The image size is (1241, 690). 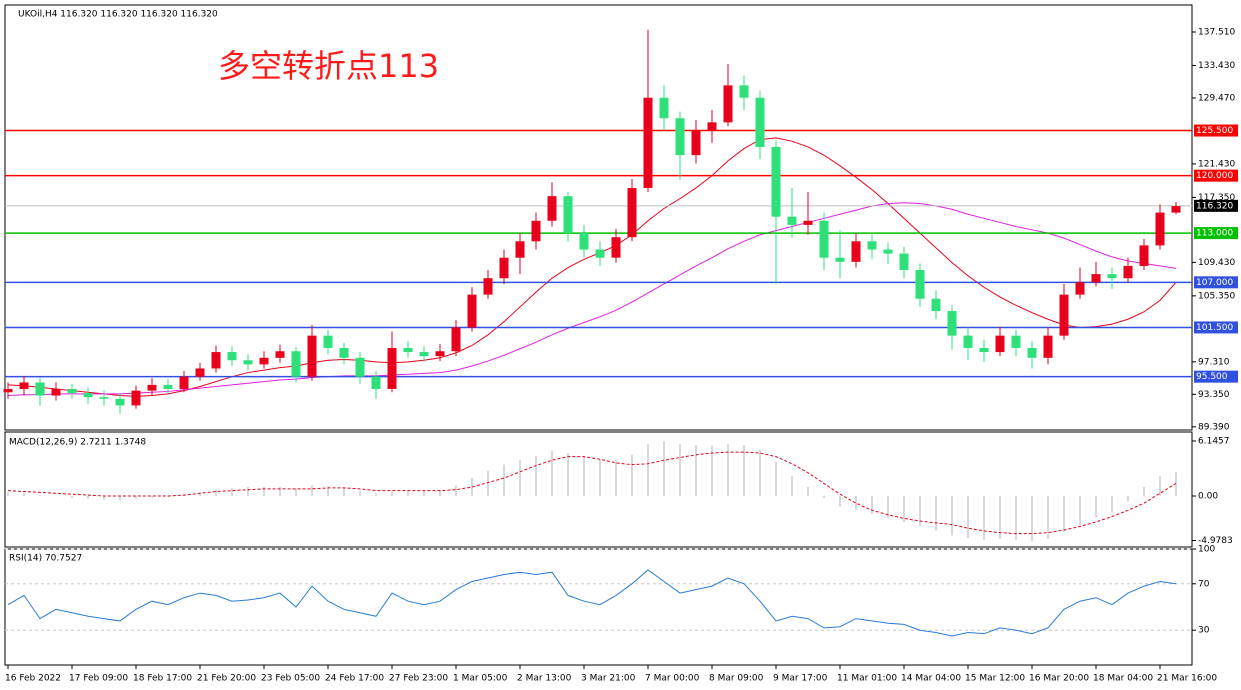 What do you see at coordinates (544, 679) in the screenshot?
I see `x-tick-label: 2 Mar 13:00` at bounding box center [544, 679].